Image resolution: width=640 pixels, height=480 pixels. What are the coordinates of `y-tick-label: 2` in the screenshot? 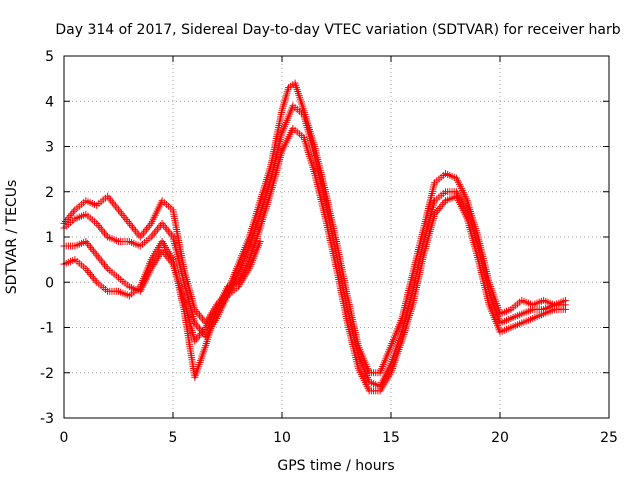 It's located at (49, 193).